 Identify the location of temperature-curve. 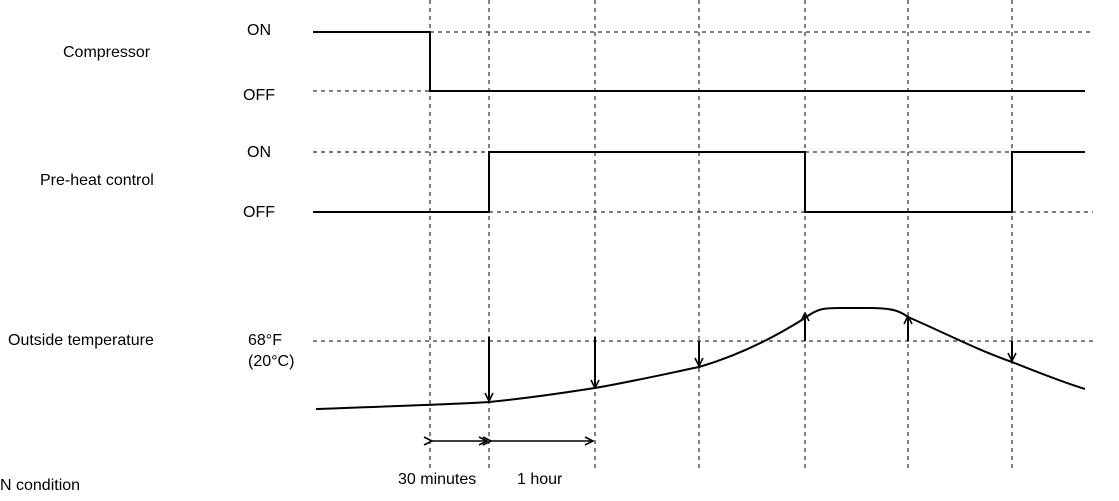
(700, 358).